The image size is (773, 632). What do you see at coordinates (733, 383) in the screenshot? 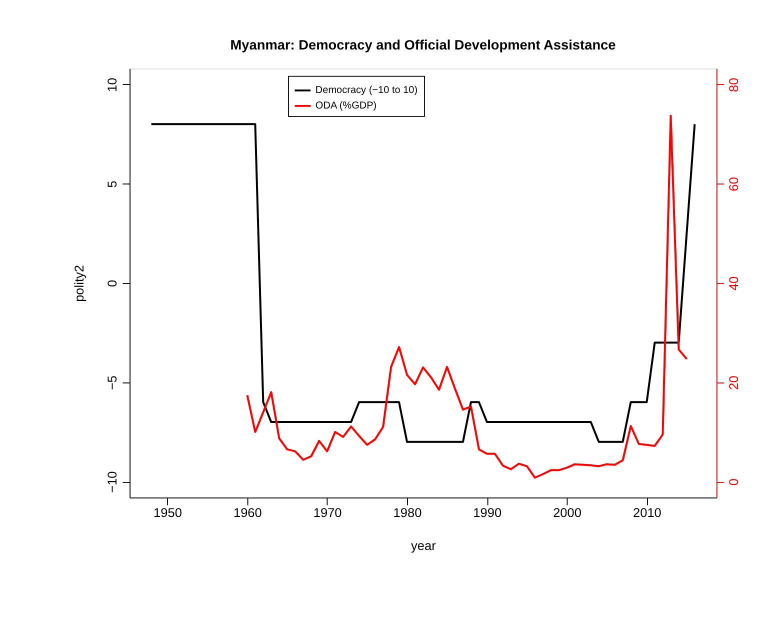
I see `y2-tick-label: 20` at bounding box center [733, 383].